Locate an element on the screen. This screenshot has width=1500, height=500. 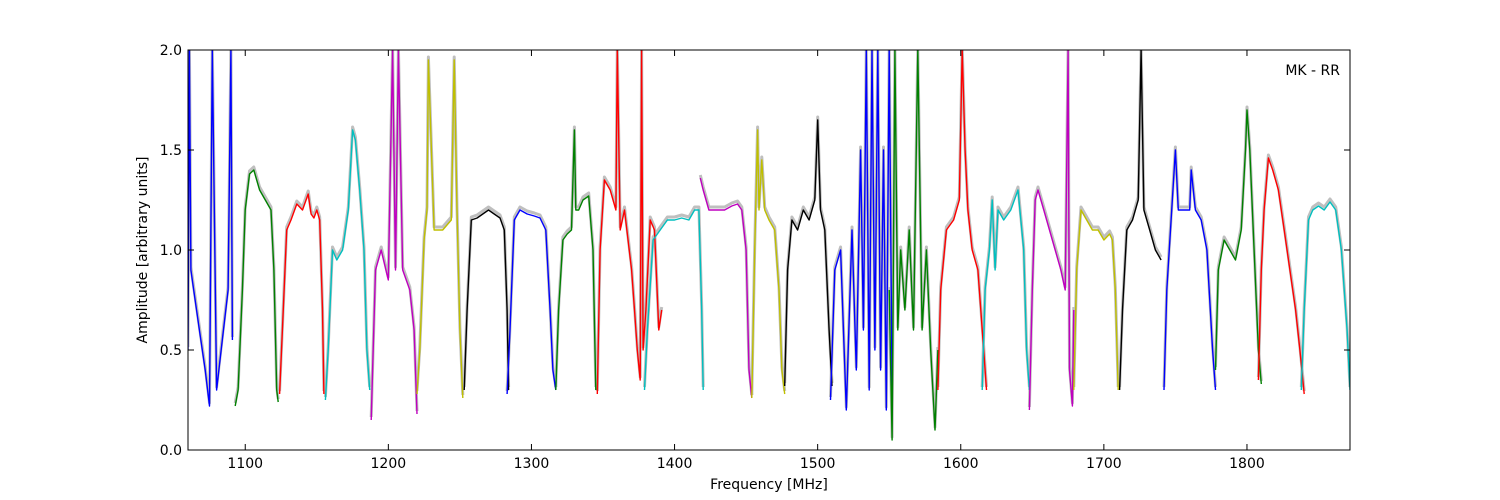
x-tick-label: 1400 is located at coordinates (675, 464).